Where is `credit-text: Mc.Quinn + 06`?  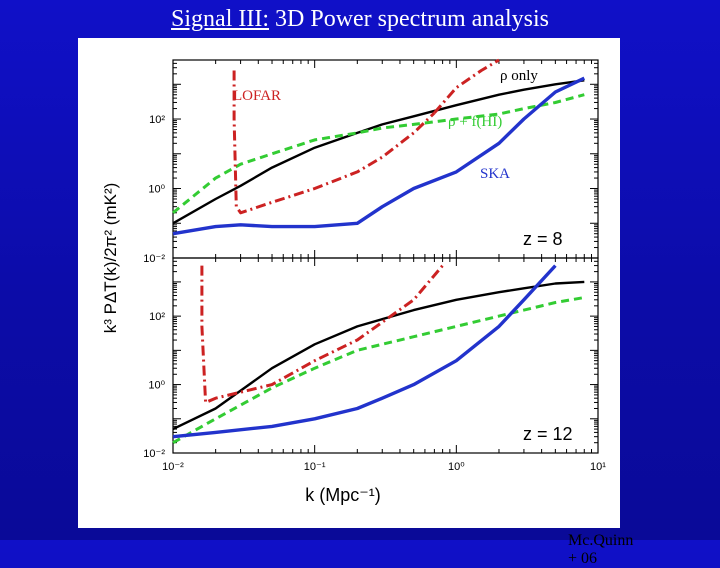 credit-text: Mc.Quinn + 06 is located at coordinates (601, 549).